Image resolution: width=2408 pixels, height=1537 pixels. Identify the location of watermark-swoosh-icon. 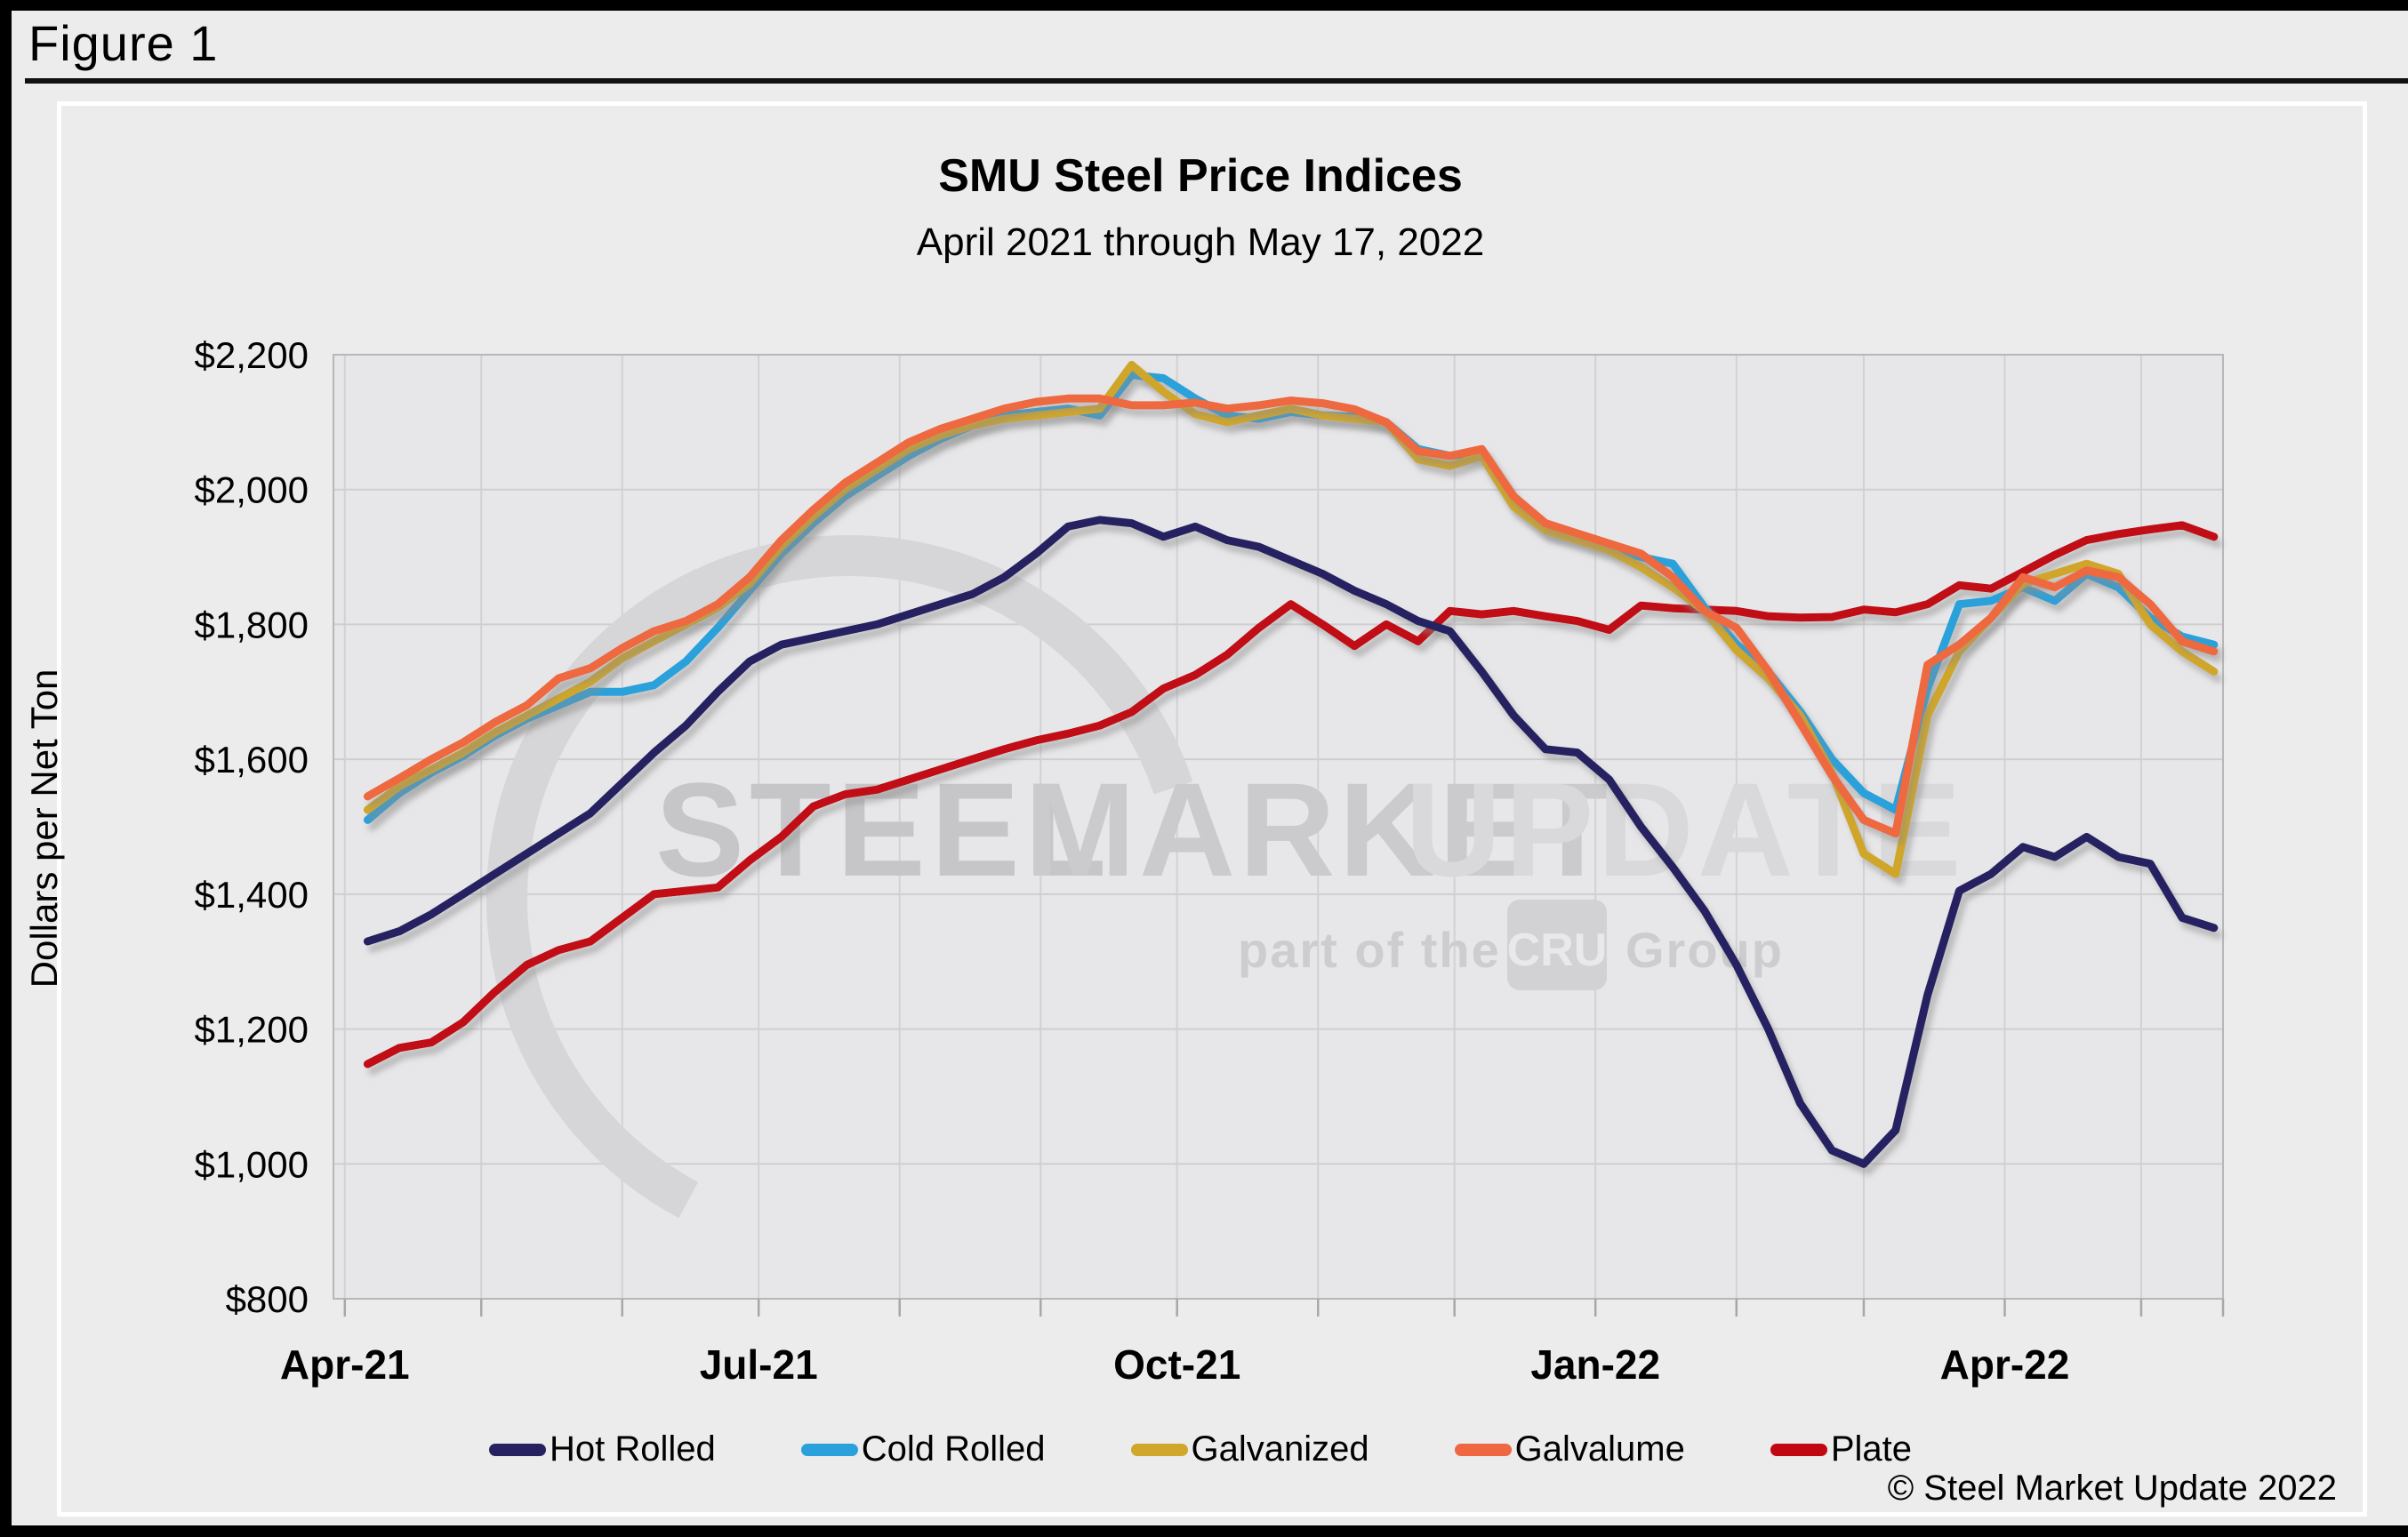
(850, 898).